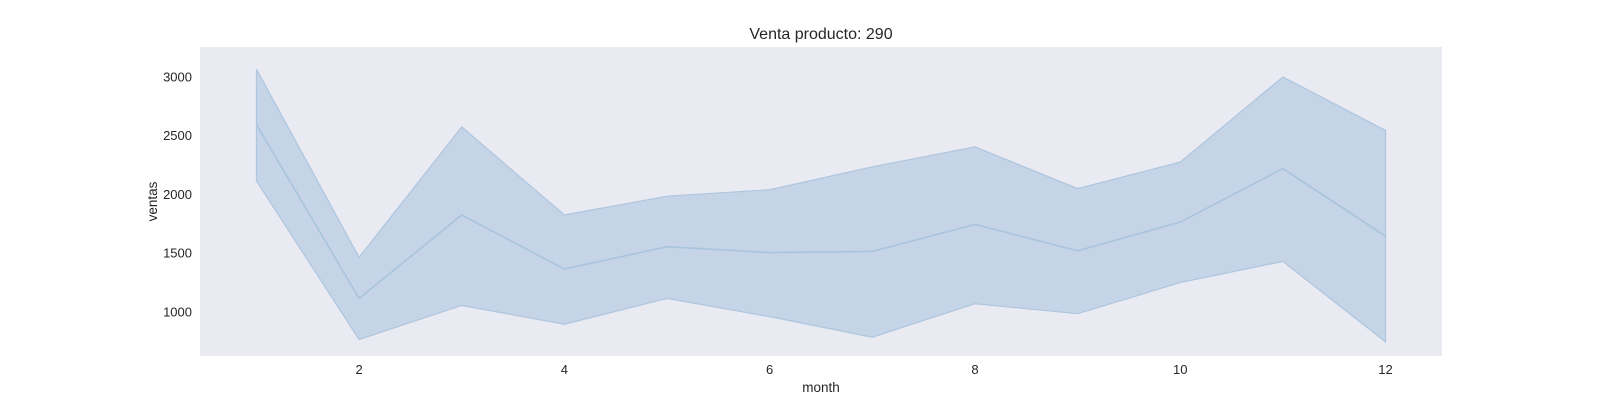  Describe the element at coordinates (873, 369) in the screenshot. I see `x-tick-labels: 2 4 6 8 10 12` at that location.